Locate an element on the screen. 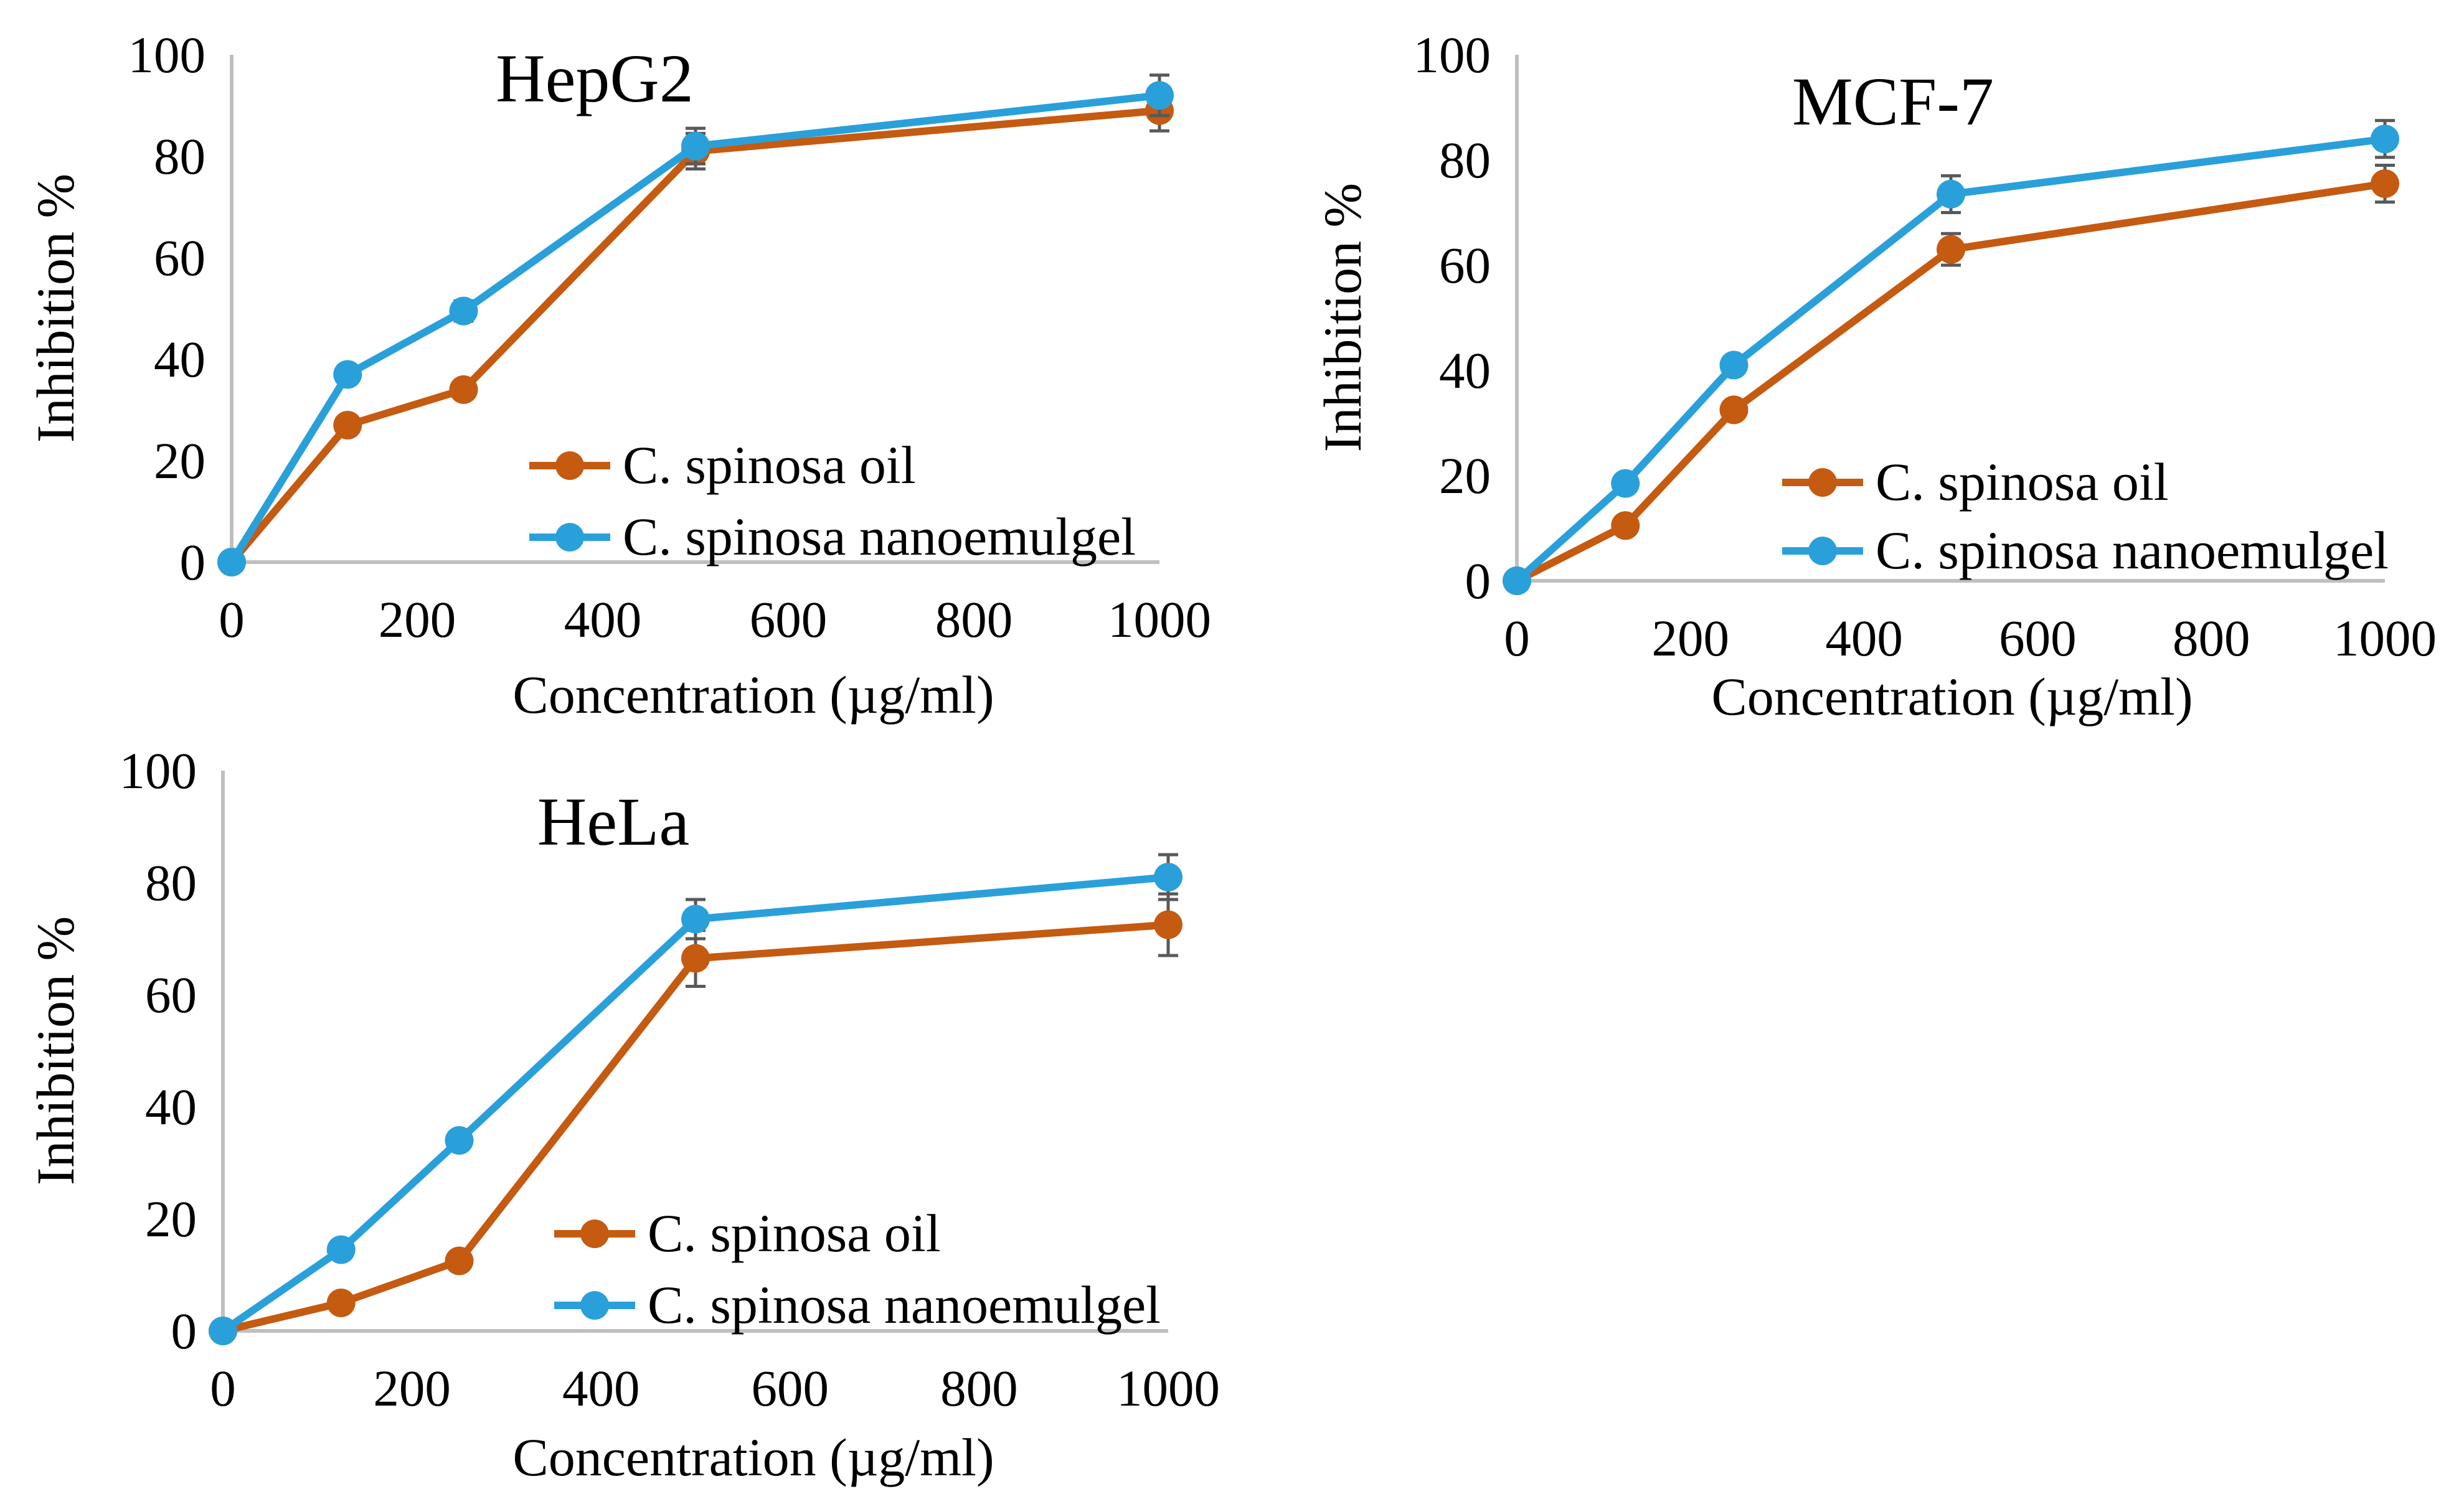  chart-title: HeLa is located at coordinates (613, 822).